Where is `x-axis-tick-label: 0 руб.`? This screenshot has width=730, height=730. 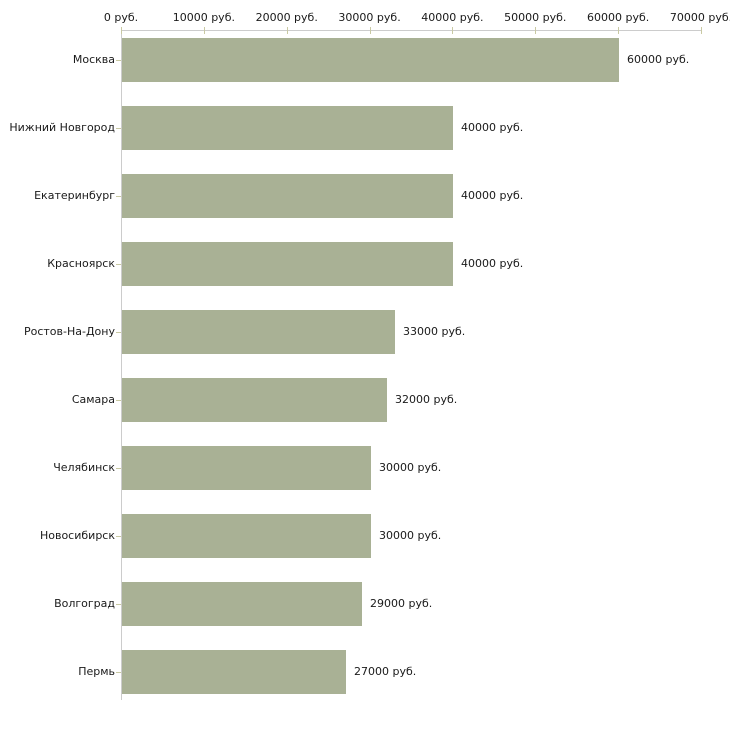
x-axis-tick-label: 0 руб. is located at coordinates (121, 17).